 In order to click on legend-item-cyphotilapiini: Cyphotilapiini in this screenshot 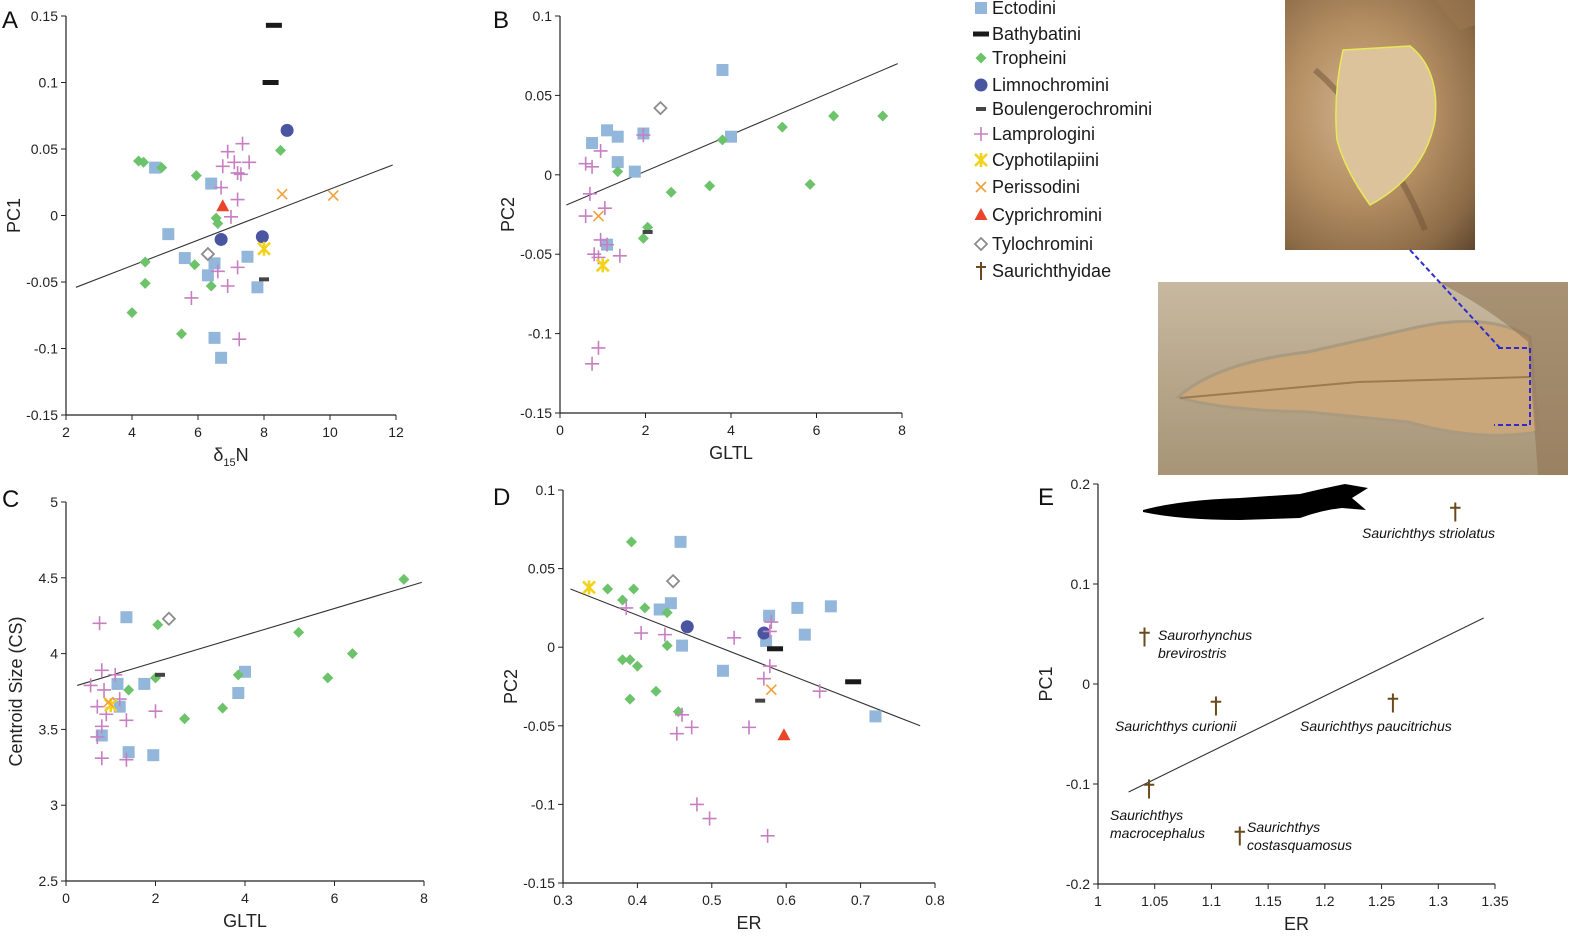, I will do `click(1036, 160)`.